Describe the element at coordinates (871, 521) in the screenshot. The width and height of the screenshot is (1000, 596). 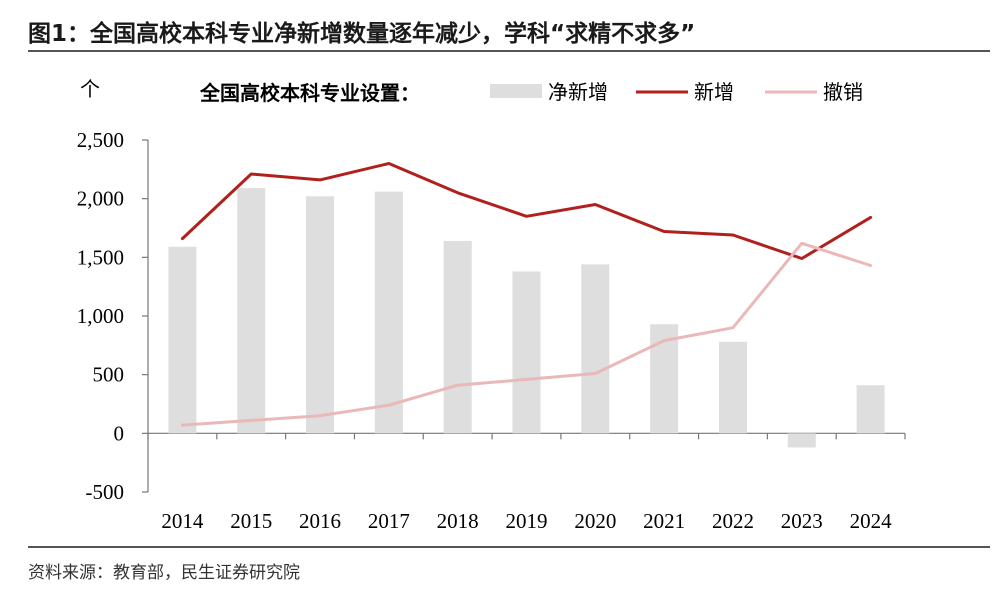
I see `x-tick-label: 2024` at that location.